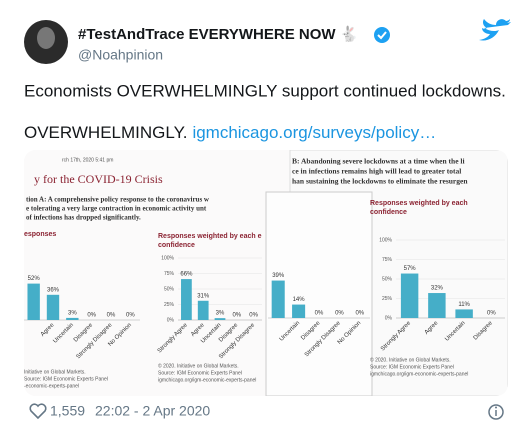 This screenshot has width=531, height=432. I want to click on panel-question: of infections has dropped significantly., so click(83, 218).